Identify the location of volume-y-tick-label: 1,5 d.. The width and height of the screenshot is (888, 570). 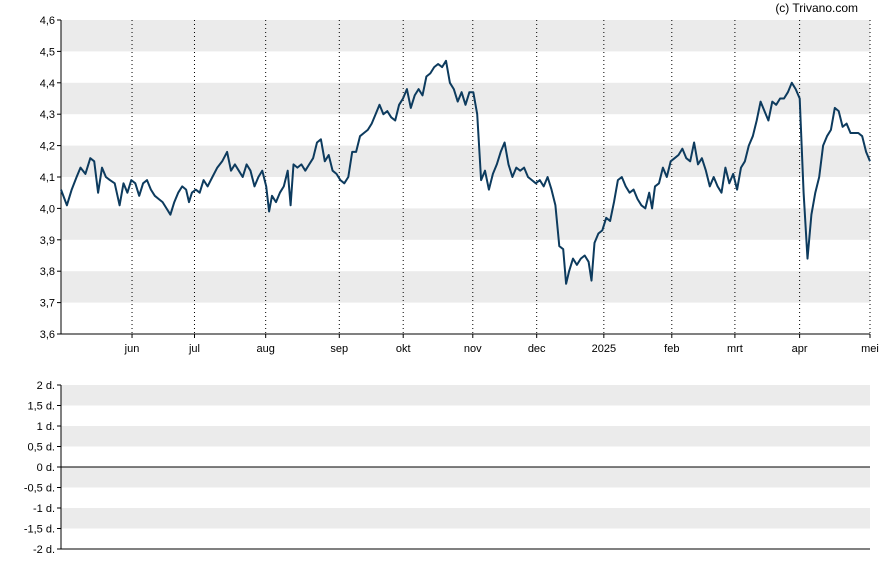
(41, 407).